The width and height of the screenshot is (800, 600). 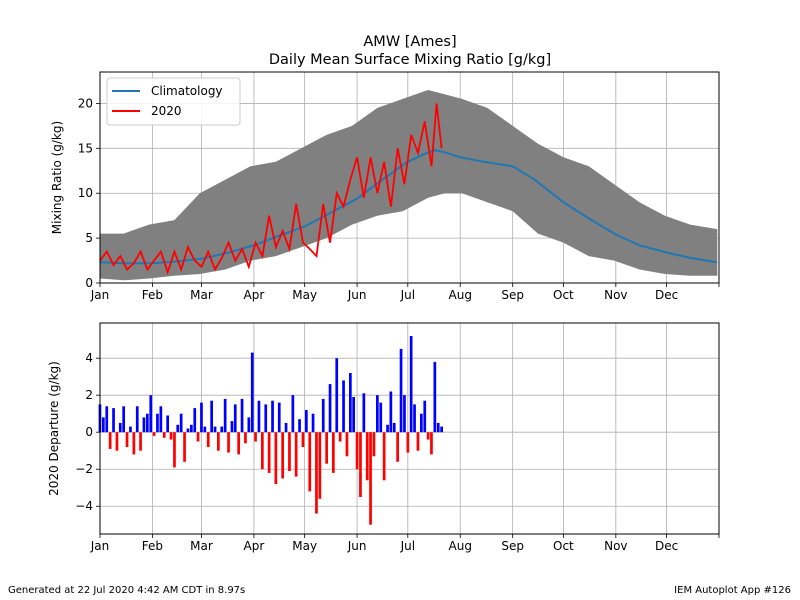 I want to click on top-xtick-label: Apr, so click(x=254, y=295).